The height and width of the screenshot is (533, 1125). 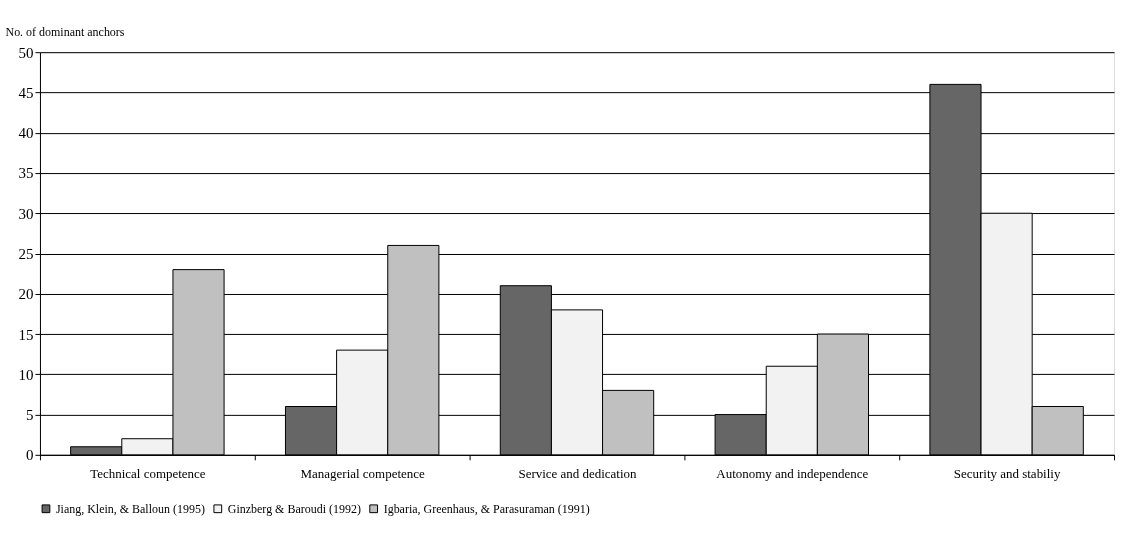 What do you see at coordinates (29, 455) in the screenshot?
I see `y-tick-label: 0` at bounding box center [29, 455].